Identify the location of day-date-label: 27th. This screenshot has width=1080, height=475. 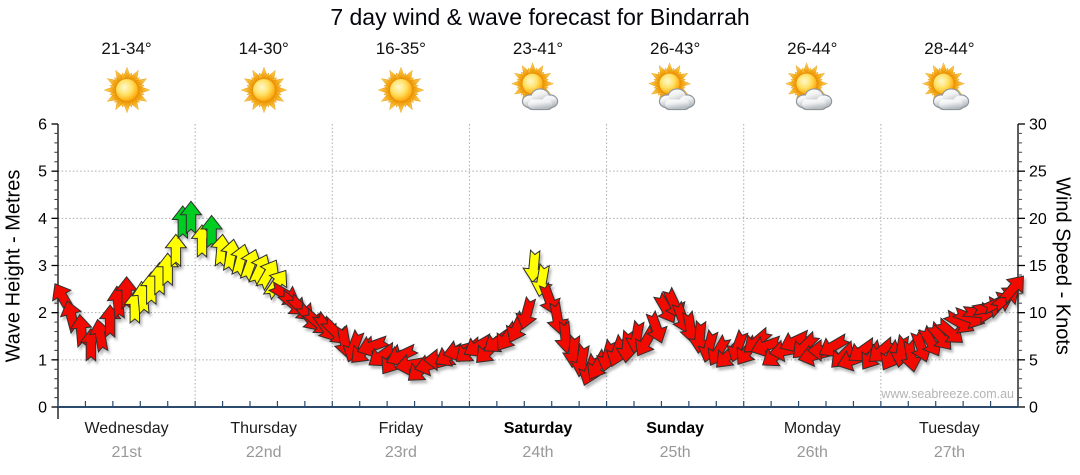
(949, 452).